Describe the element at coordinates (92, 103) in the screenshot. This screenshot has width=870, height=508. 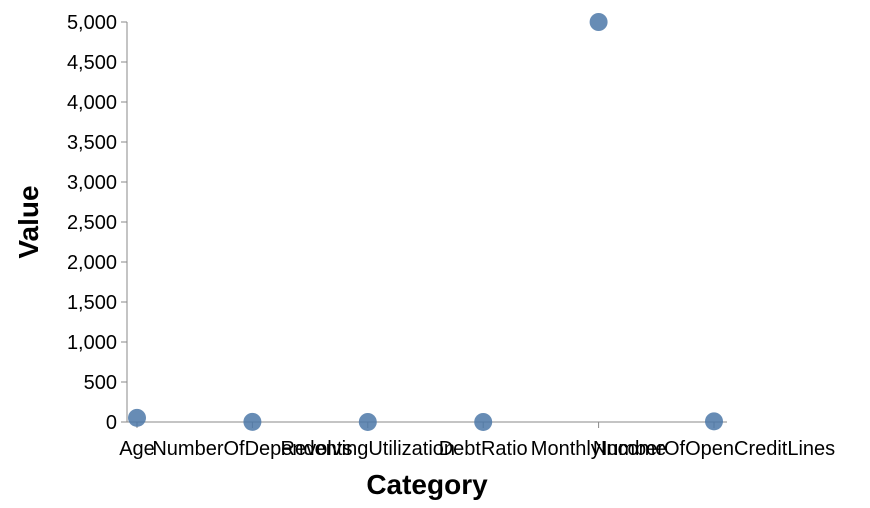
I see `y-tick-label: 4,000` at that location.